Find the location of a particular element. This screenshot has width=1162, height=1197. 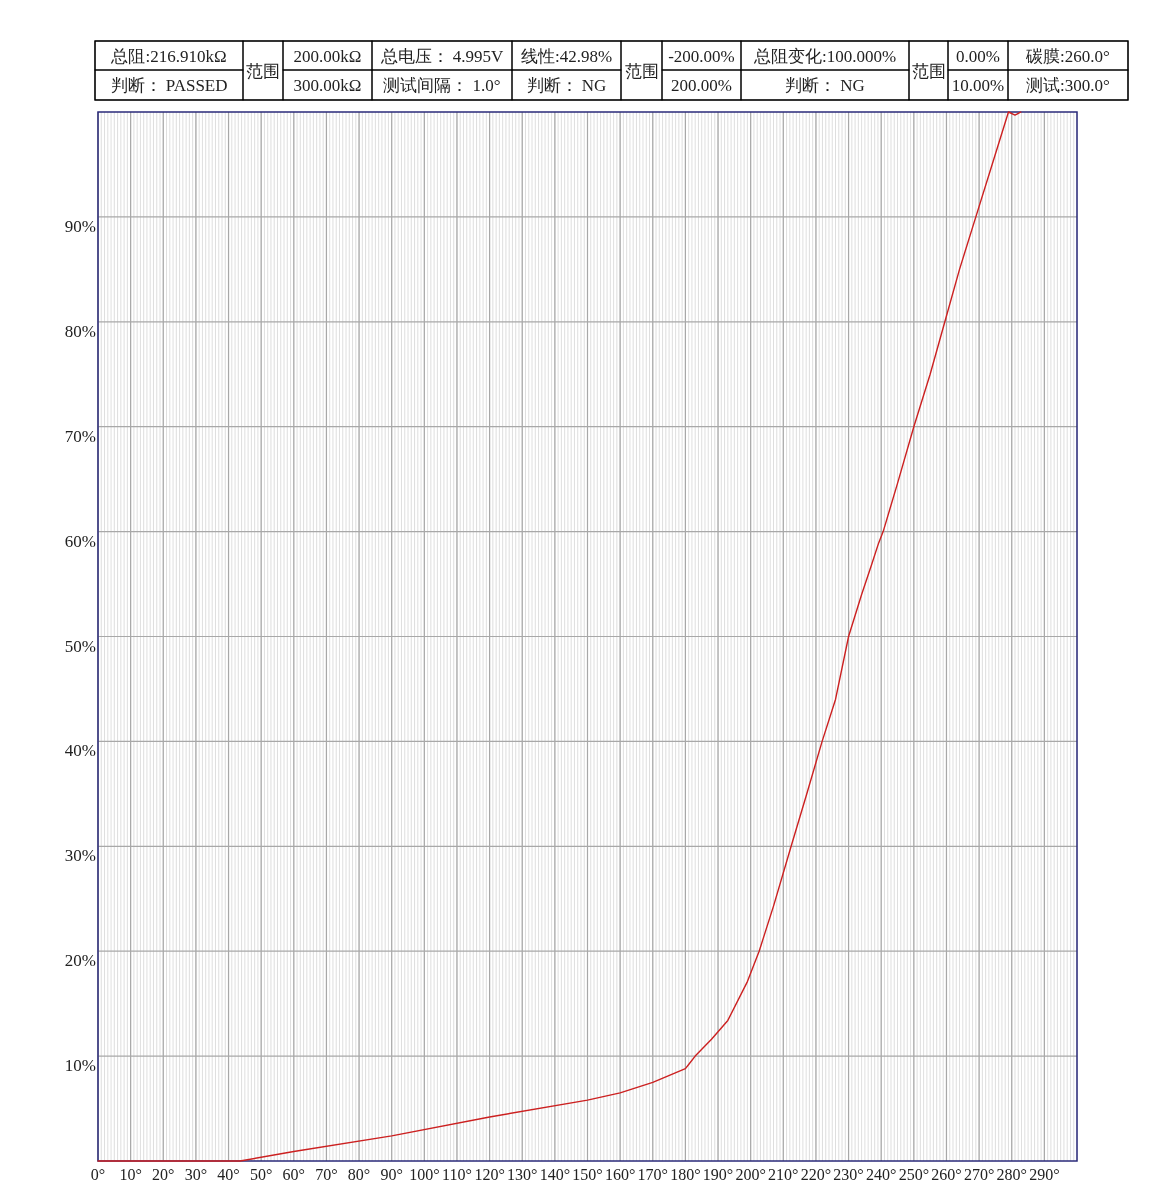

x-tick-label: 130° is located at coordinates (522, 1174).